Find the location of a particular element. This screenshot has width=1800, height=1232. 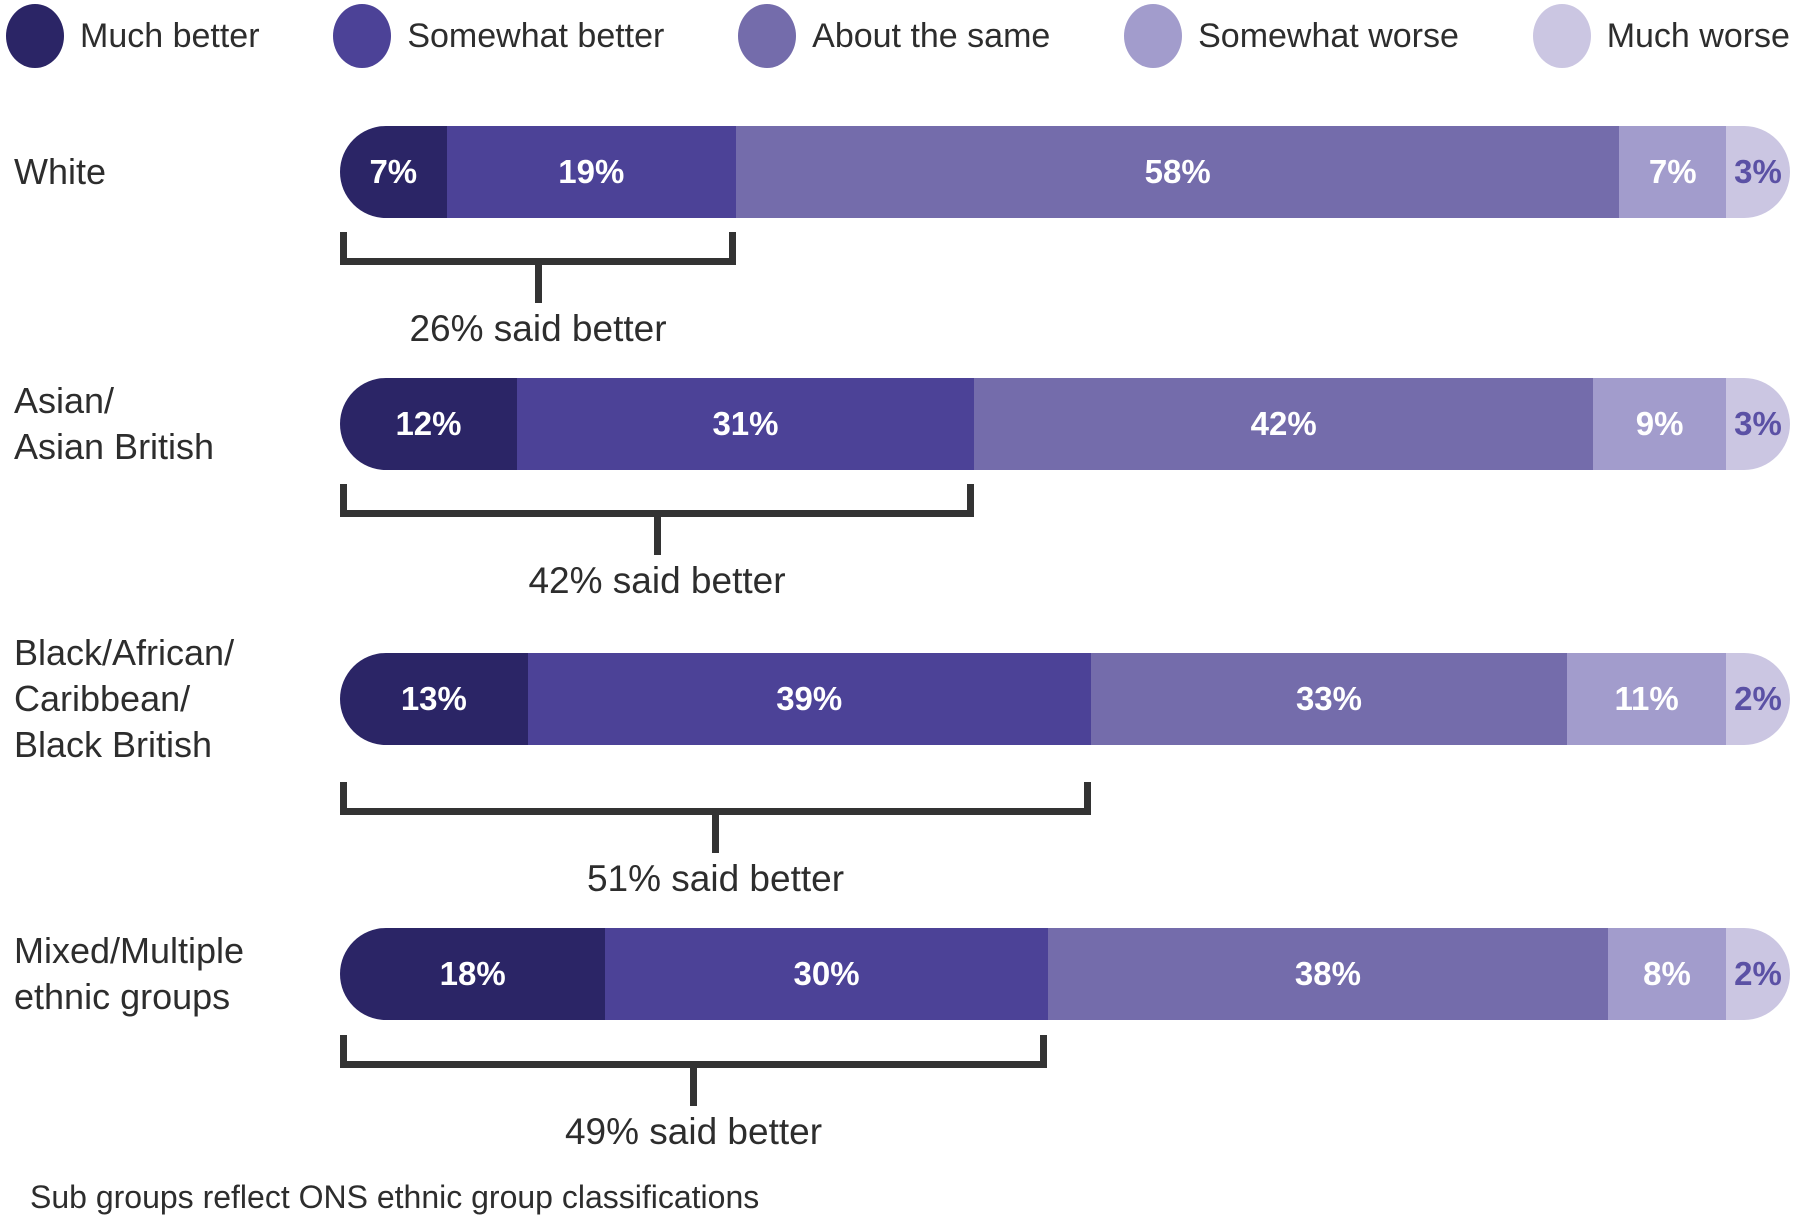

segment-somewhat-better: 39% is located at coordinates (809, 699).